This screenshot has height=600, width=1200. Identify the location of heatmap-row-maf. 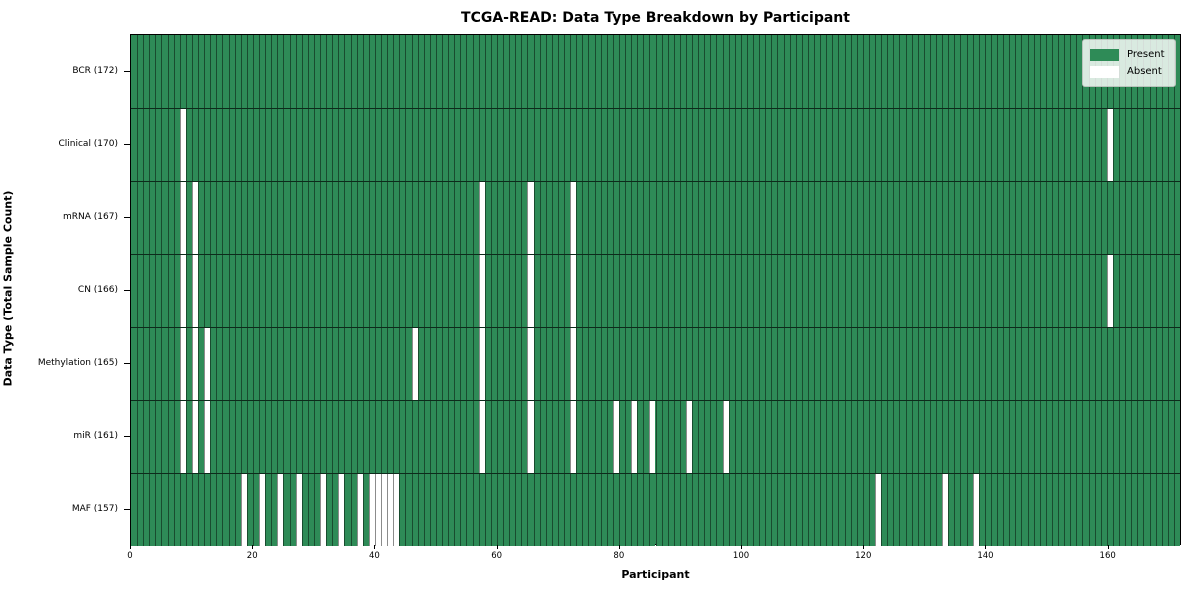
(655, 509).